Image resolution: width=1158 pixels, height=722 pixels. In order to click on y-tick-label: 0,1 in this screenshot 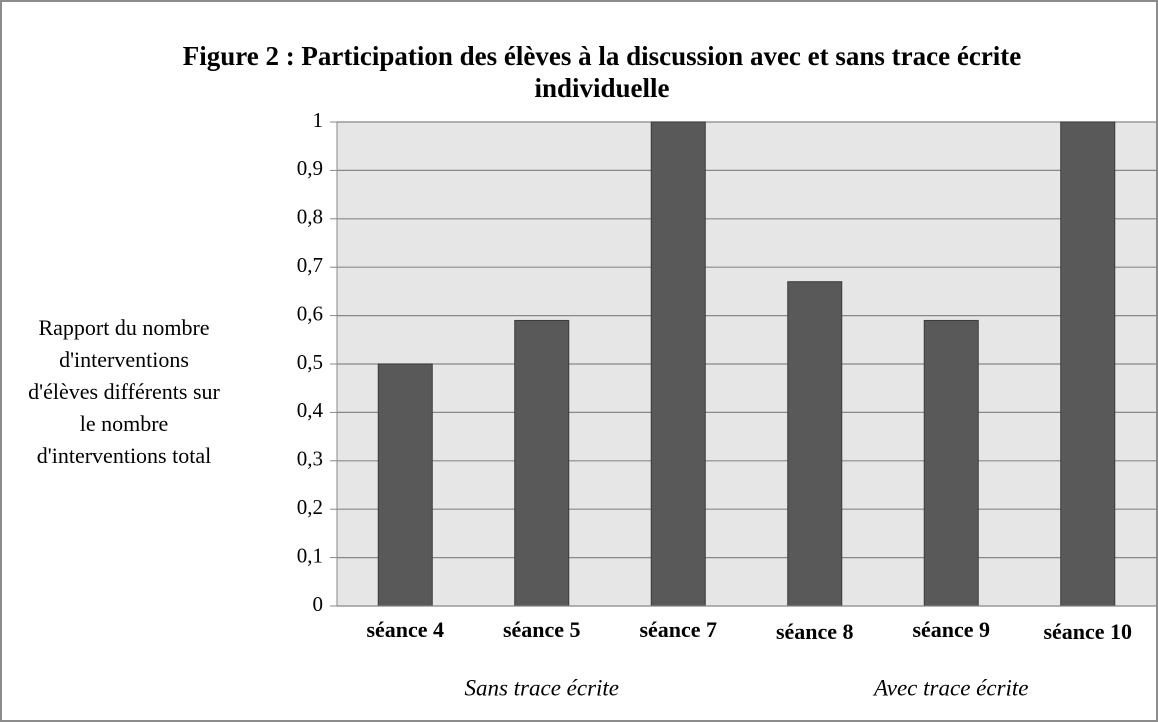, I will do `click(310, 555)`.